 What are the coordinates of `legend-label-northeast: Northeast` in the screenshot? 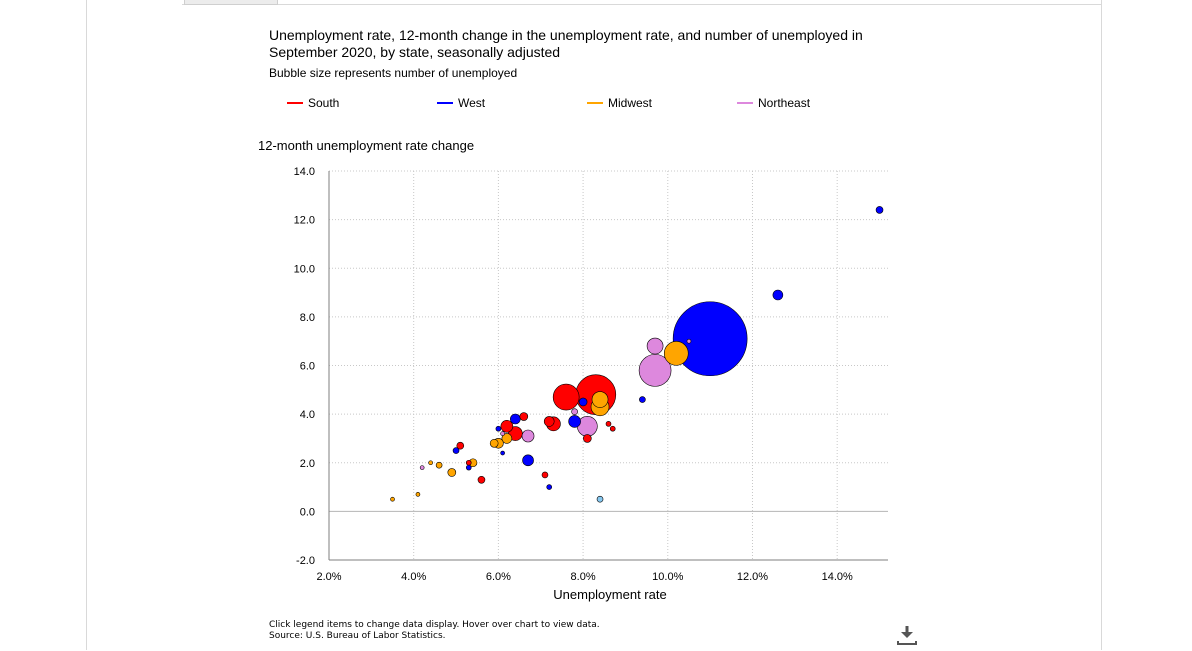 It's located at (784, 103).